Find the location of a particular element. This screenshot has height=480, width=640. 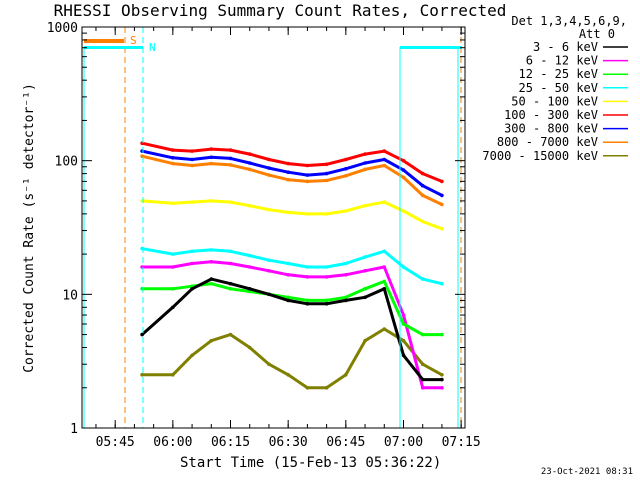

saa-label: S is located at coordinates (133, 40).